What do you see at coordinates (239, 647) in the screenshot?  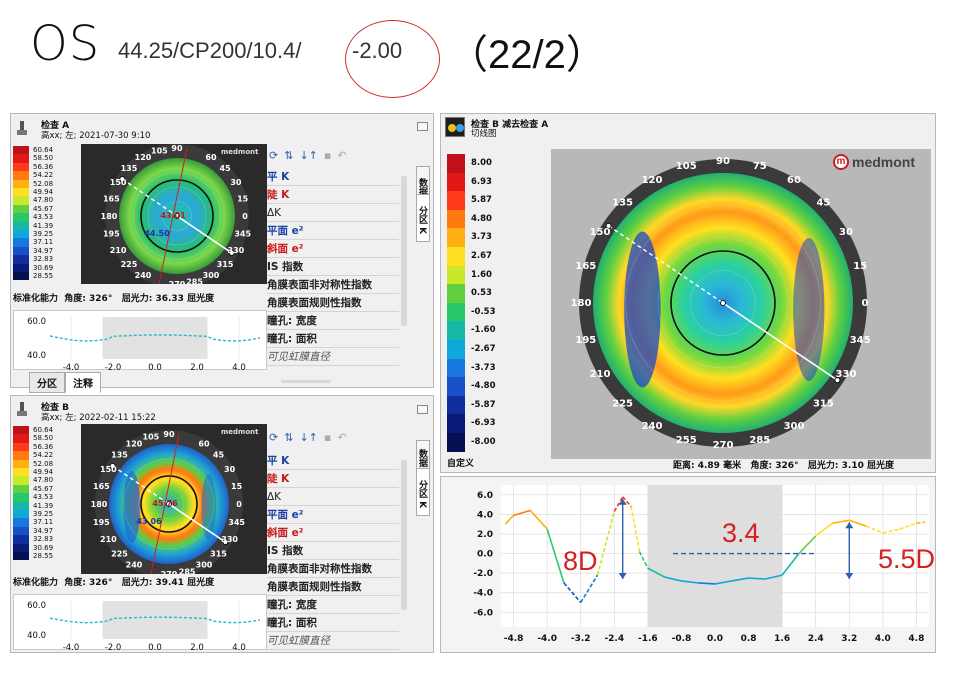 I see `x-tick-label: 4.0` at bounding box center [239, 647].